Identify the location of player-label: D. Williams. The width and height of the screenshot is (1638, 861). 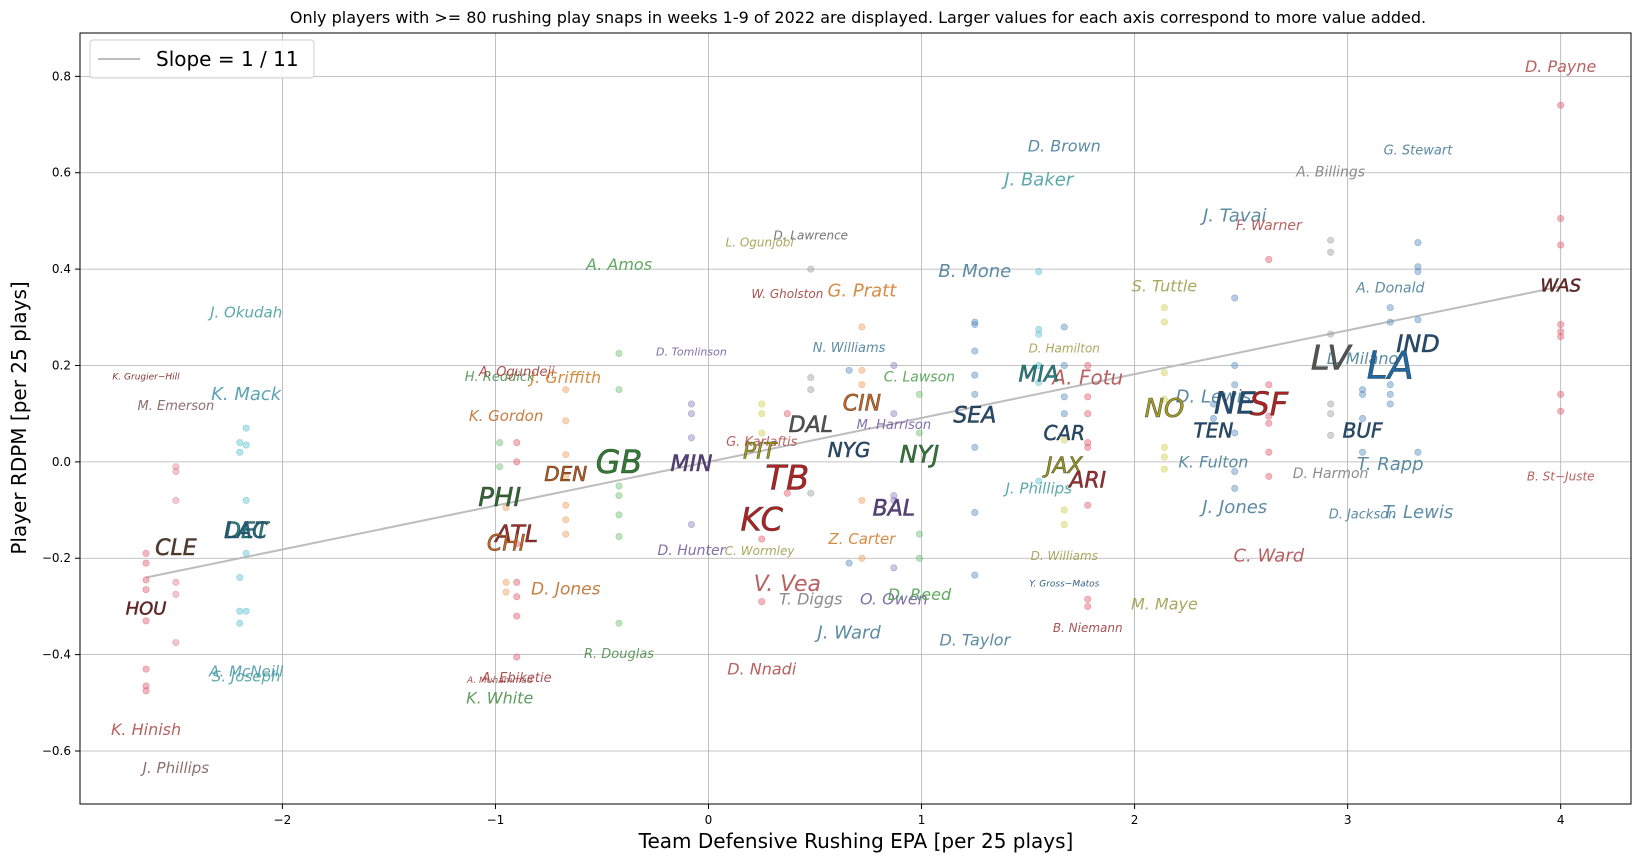
(1064, 556).